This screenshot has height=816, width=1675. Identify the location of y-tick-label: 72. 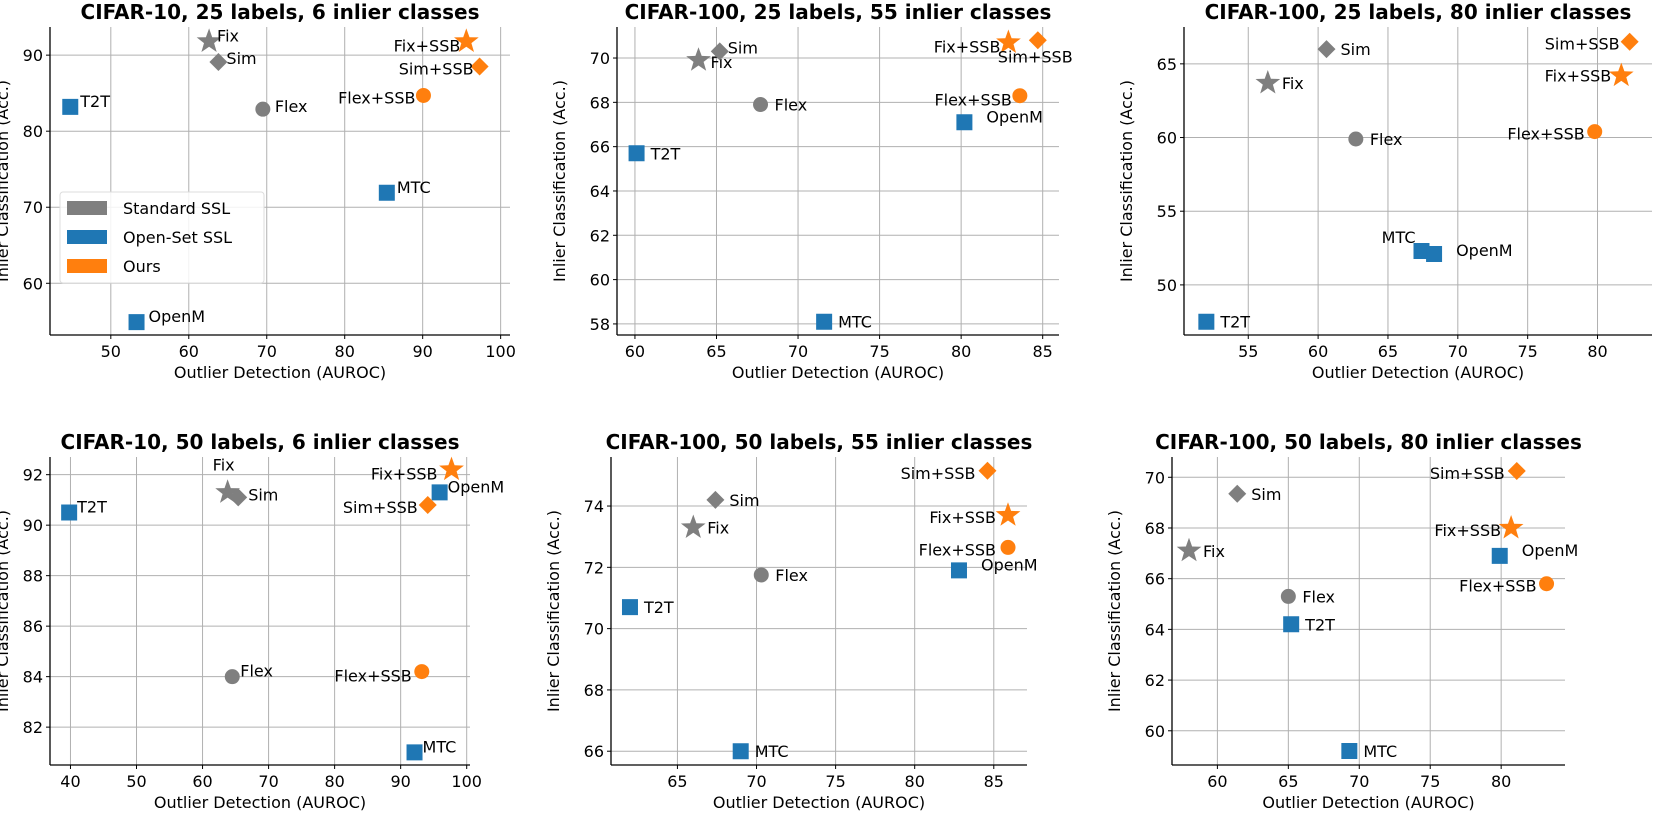
(594, 567).